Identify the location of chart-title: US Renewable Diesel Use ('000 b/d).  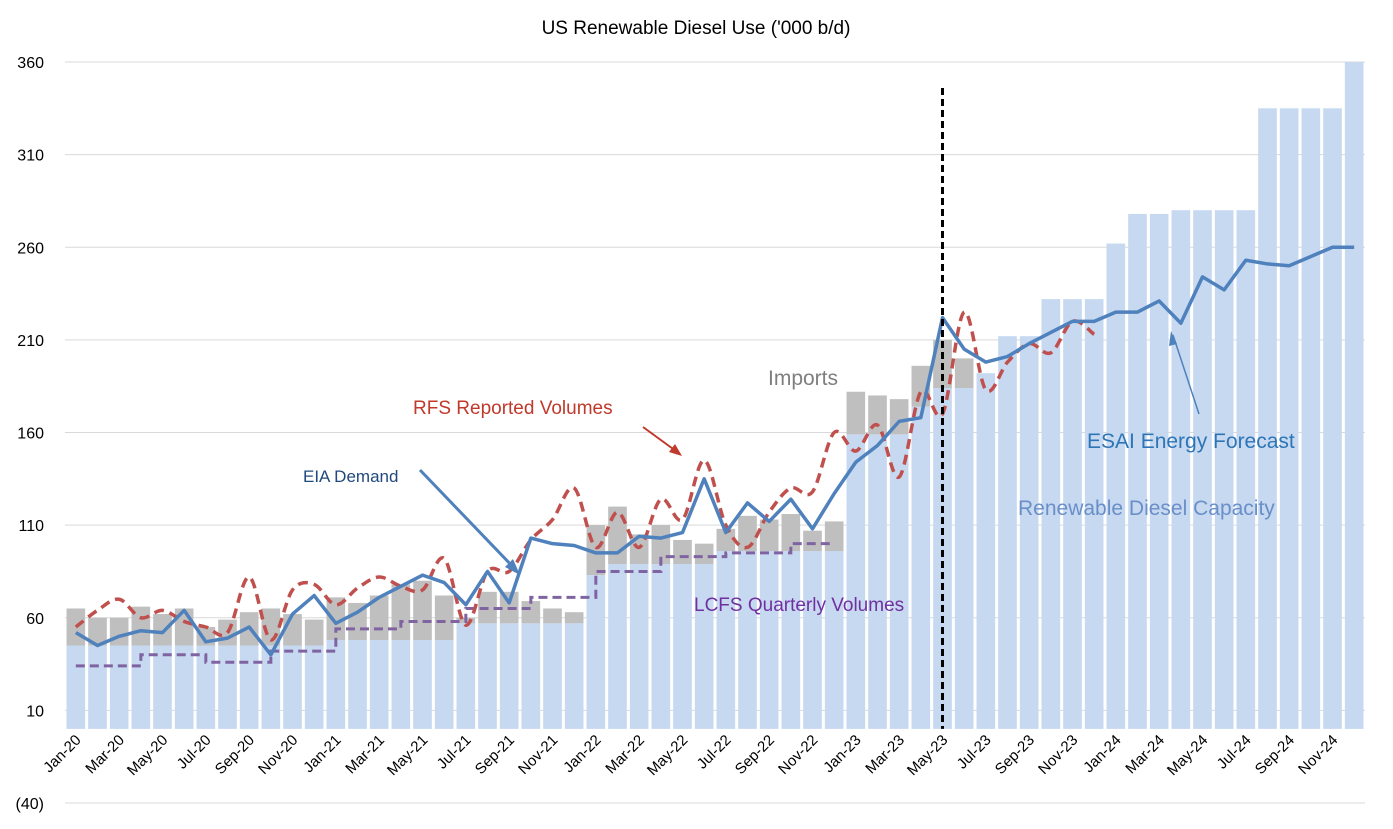
(696, 28).